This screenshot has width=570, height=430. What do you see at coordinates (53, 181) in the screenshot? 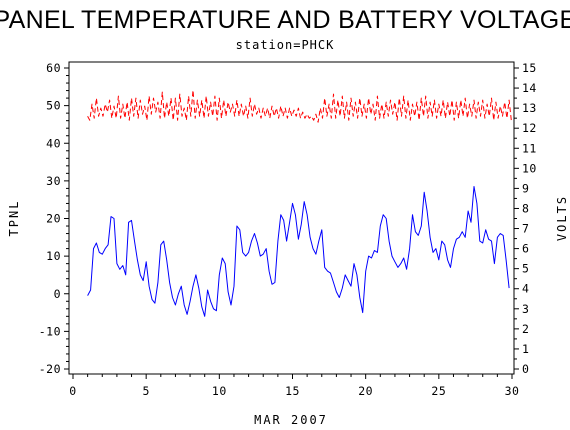
I see `y-left-tick-label: 30` at bounding box center [53, 181].